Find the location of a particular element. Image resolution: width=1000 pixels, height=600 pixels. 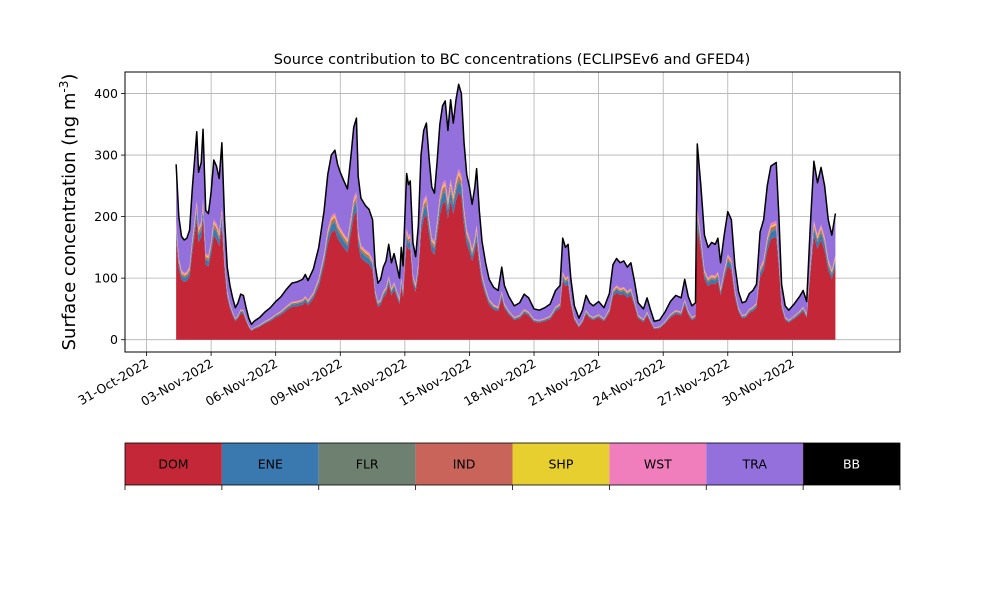

legend-label-bb: BB is located at coordinates (851, 464).